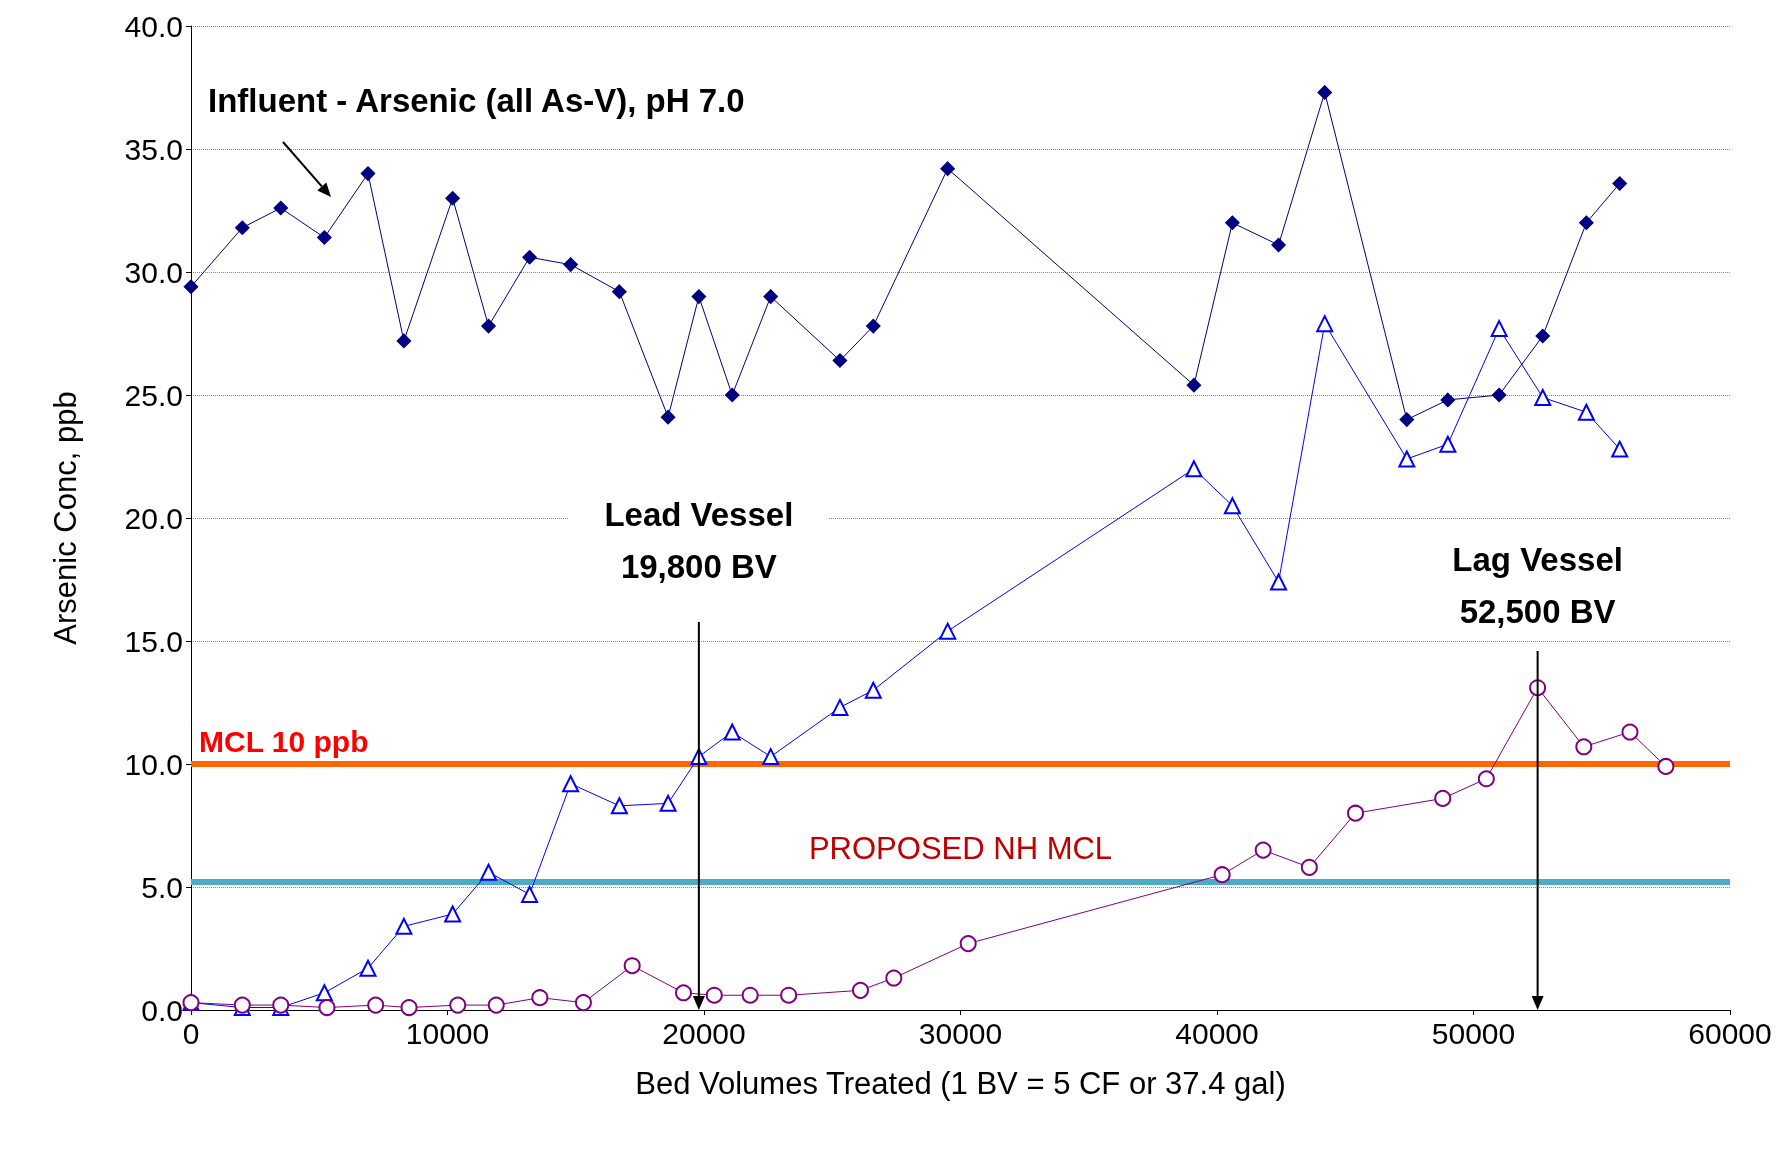 Image resolution: width=1787 pixels, height=1149 pixels. I want to click on x-tick-label: 20000, so click(704, 1033).